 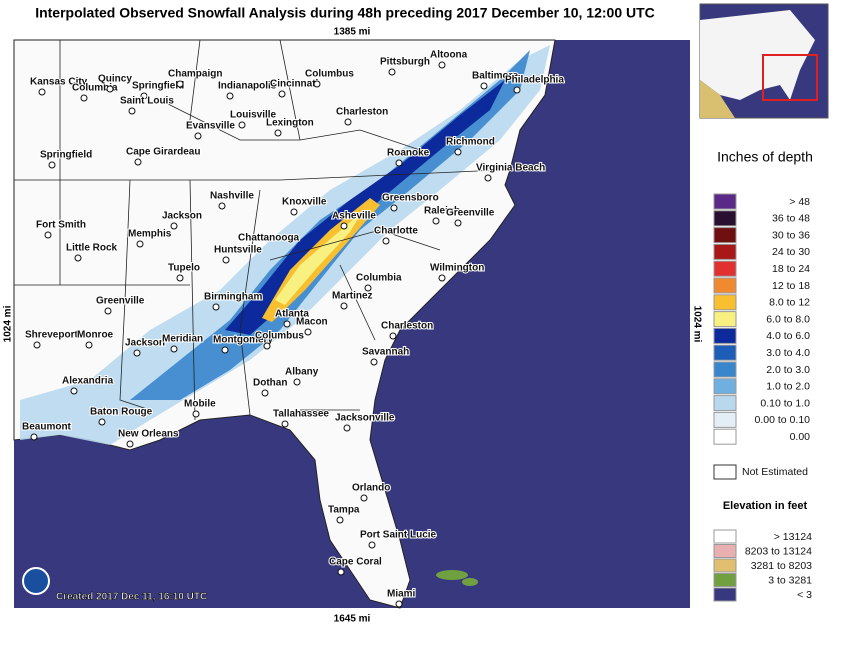 What do you see at coordinates (302, 372) in the screenshot?
I see `city-label: Albany` at bounding box center [302, 372].